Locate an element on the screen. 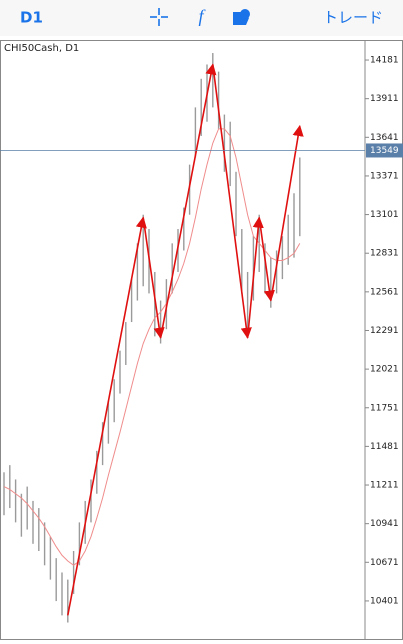 This screenshot has width=403, height=644. y-tick-label: 13101 is located at coordinates (384, 215).